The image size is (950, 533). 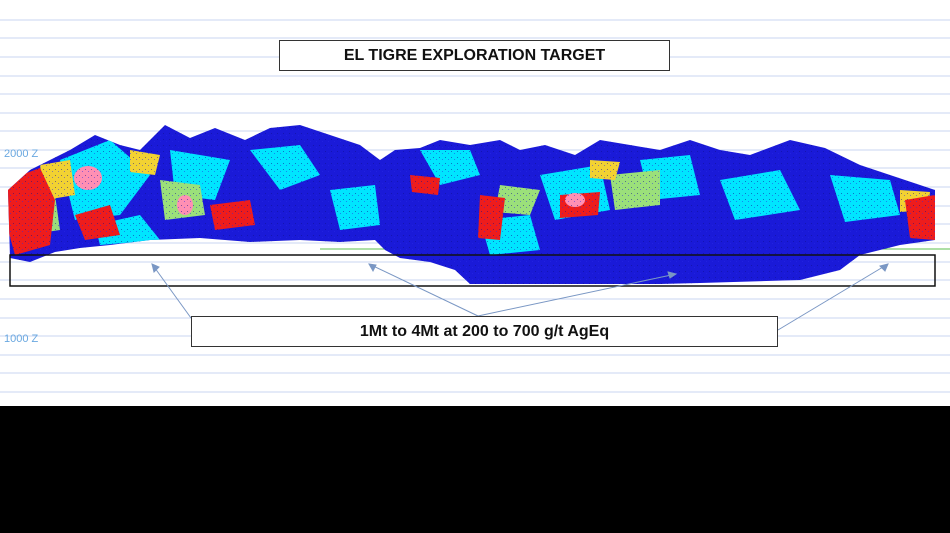 I want to click on diagram-title: EL TIGRE EXPLORATION TARGET, so click(x=474, y=55).